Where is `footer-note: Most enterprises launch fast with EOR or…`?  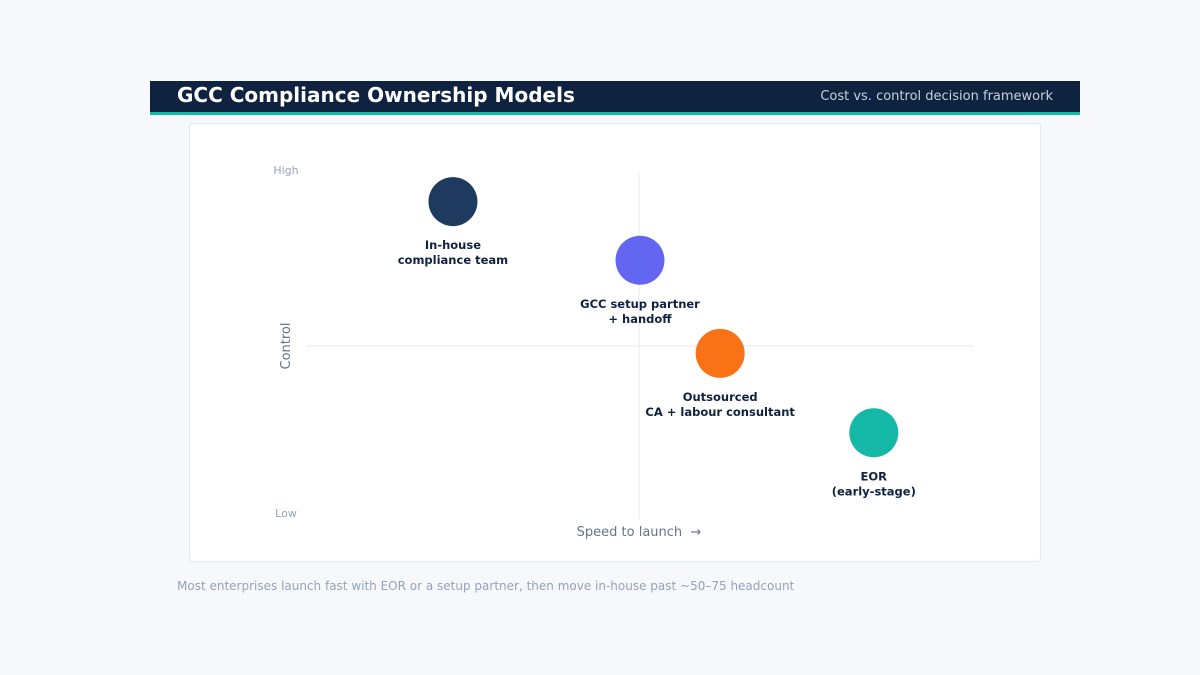
footer-note: Most enterprises launch fast with EOR or… is located at coordinates (486, 586).